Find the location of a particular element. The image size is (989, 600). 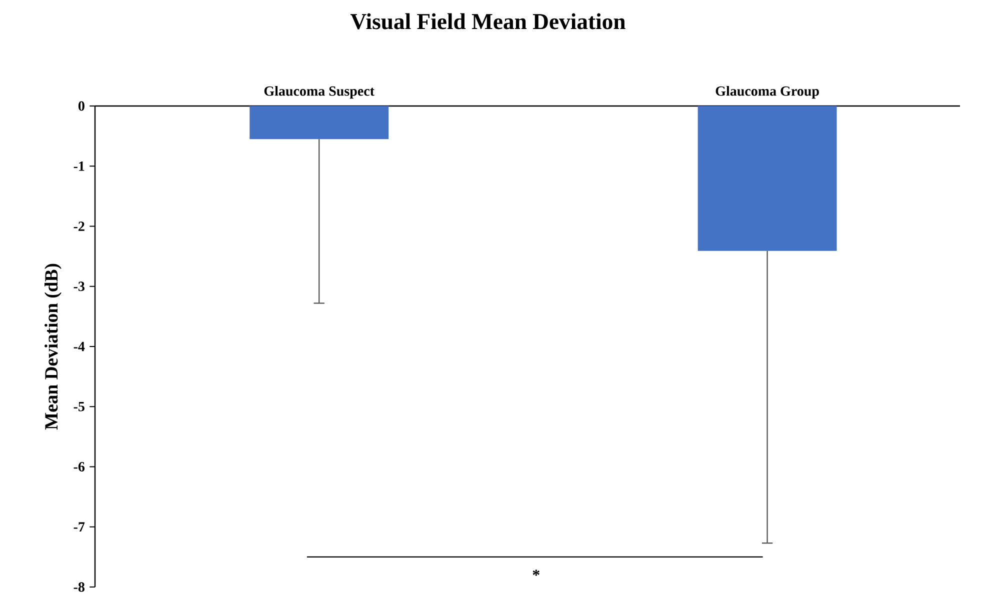

y-tick-label: -7 is located at coordinates (79, 527).